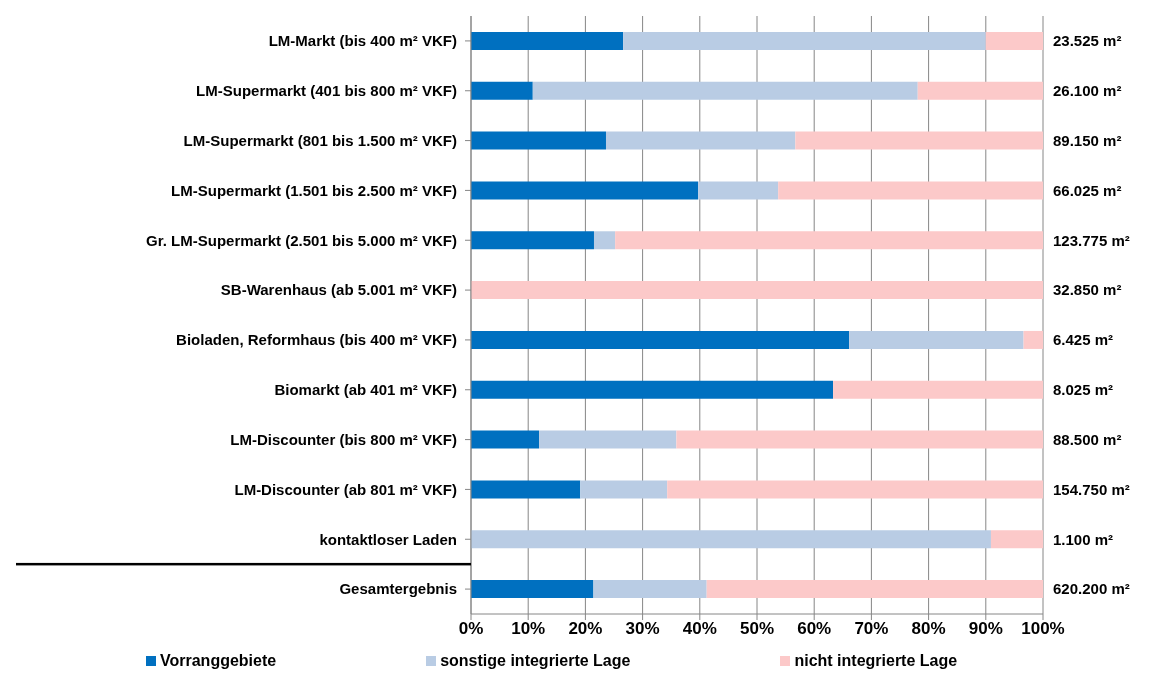 This screenshot has width=1176, height=686. What do you see at coordinates (362, 41) in the screenshot?
I see `y-tick-label: LM-Markt (bis 400 m² VKF)` at bounding box center [362, 41].